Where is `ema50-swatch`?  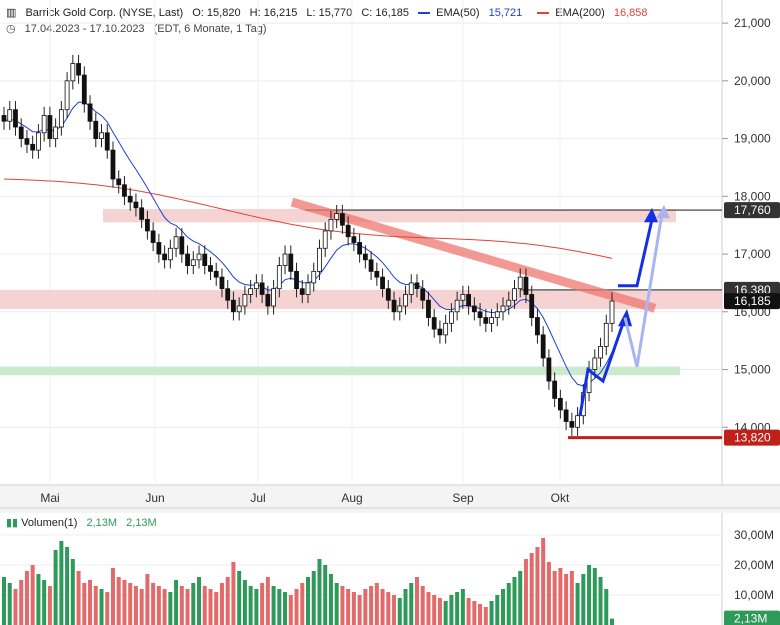 ema50-swatch is located at coordinates (424, 13).